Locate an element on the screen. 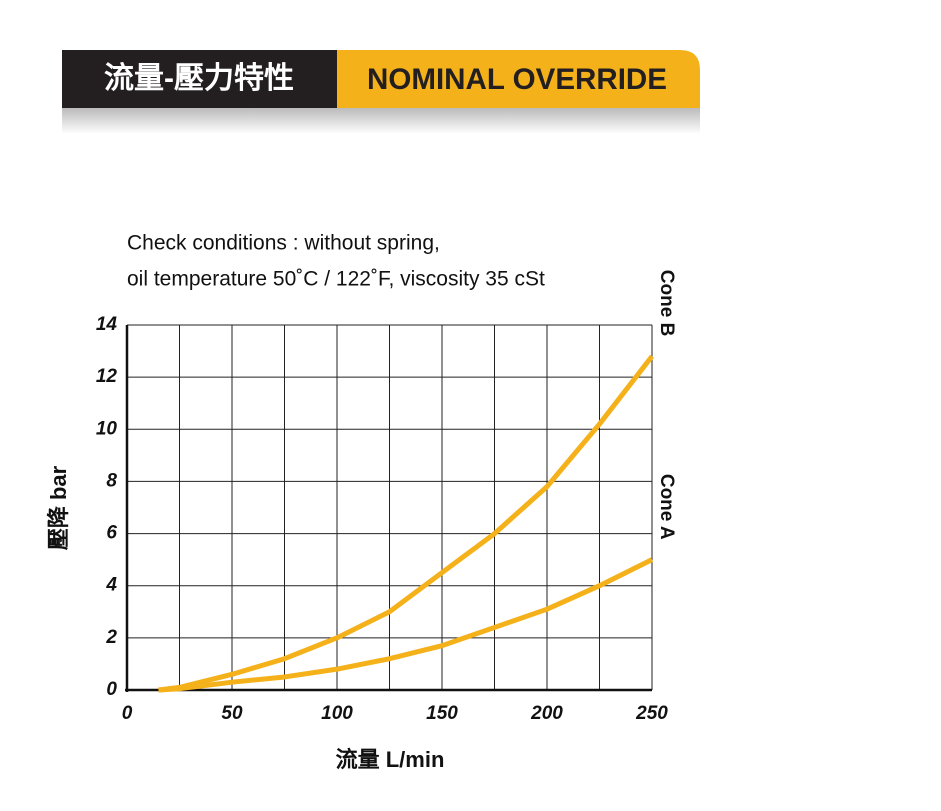 Image resolution: width=941 pixels, height=811 pixels. chart-subtitle: Check conditions : without spring, is located at coordinates (283, 243).